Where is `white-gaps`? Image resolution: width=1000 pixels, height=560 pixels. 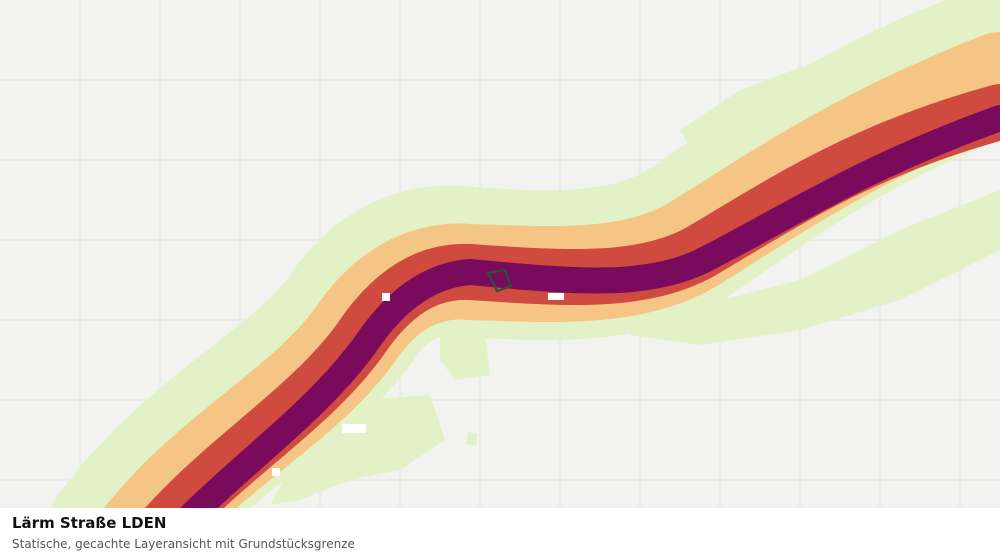 white-gaps is located at coordinates (418, 384).